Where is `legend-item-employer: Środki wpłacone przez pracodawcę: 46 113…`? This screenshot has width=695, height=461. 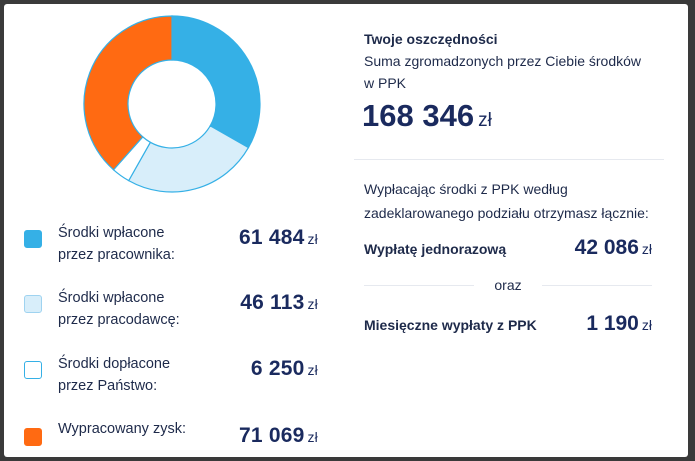 legend-item-employer: Środki wpłacone przez pracodawcę: 46 113… is located at coordinates (169, 312).